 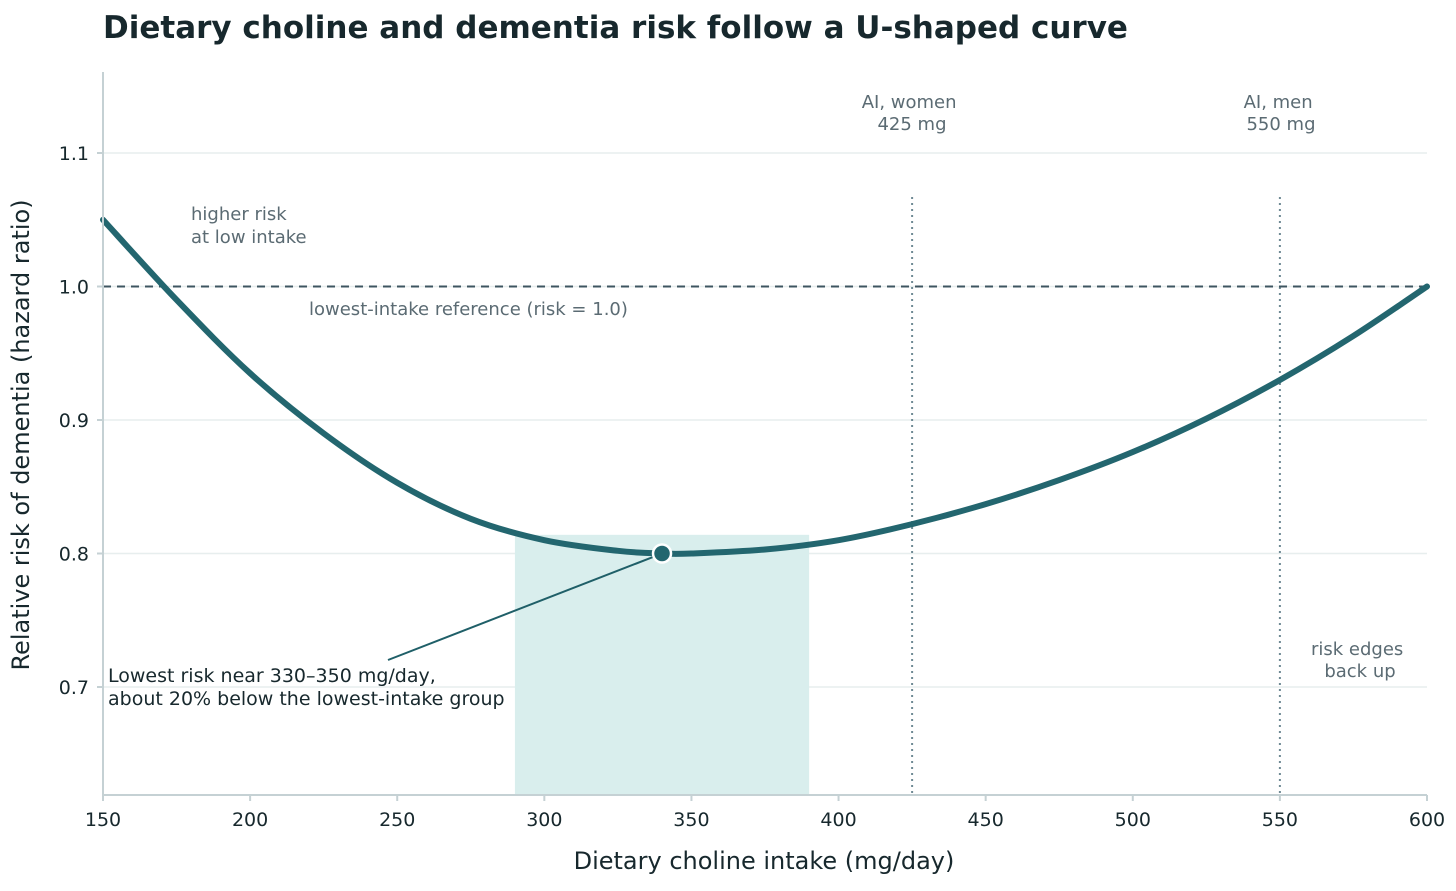 I want to click on x-tick-label: 600, so click(x=1427, y=820).